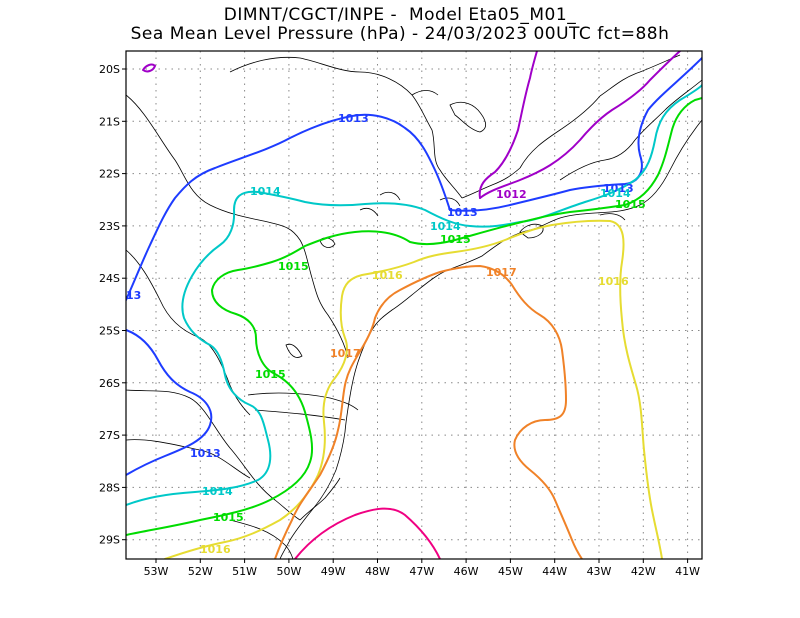 The image size is (800, 618). What do you see at coordinates (109, 331) in the screenshot?
I see `latitude-tick-label: 25S` at bounding box center [109, 331].